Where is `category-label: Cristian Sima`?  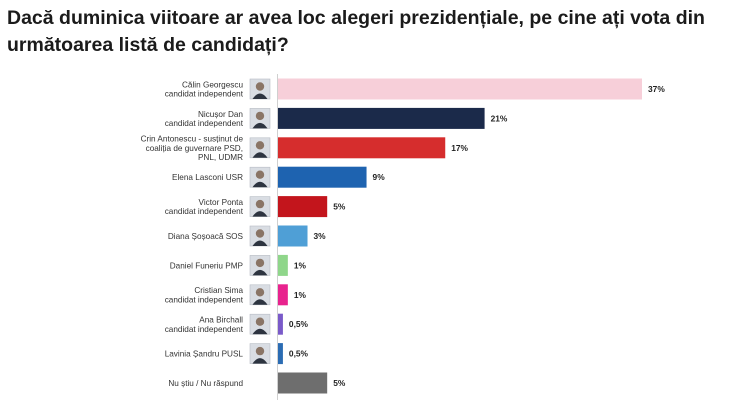
category-label: Cristian Sima is located at coordinates (218, 290).